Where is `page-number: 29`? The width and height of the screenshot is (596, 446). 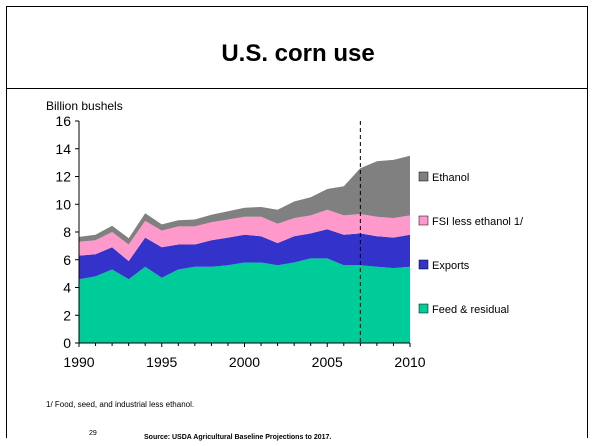
page-number: 29 is located at coordinates (93, 433).